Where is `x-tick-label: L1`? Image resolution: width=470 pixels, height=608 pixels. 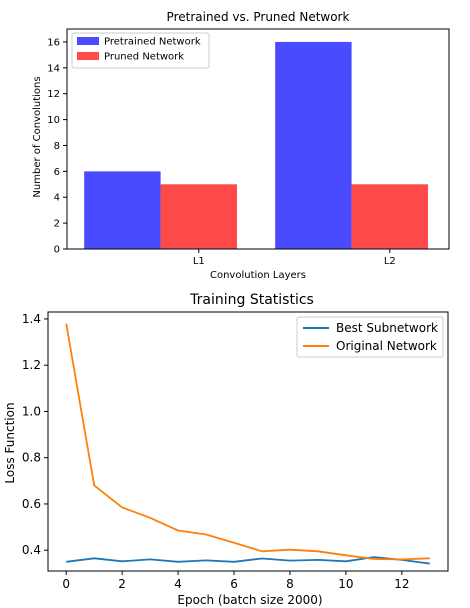 x-tick-label: L1 is located at coordinates (199, 261).